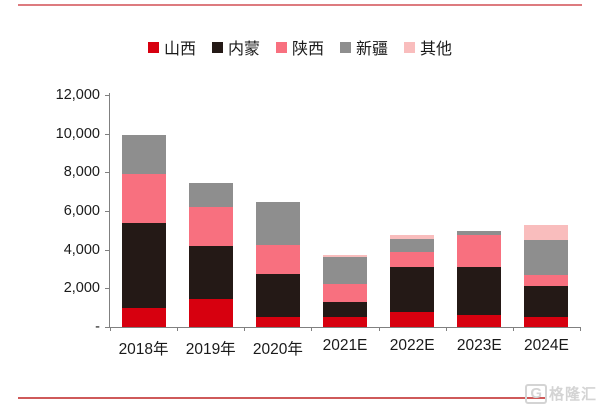 The image size is (600, 410). What do you see at coordinates (210, 312) in the screenshot?
I see `bar-segment-2019年-山西` at bounding box center [210, 312].